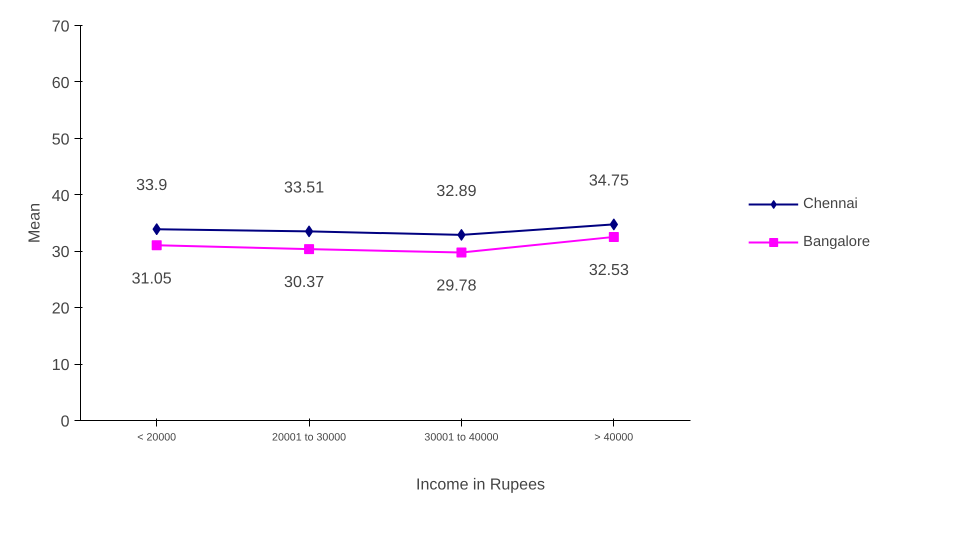 Image resolution: width=957 pixels, height=537 pixels. Describe the element at coordinates (61, 83) in the screenshot. I see `y-tick-label: 60` at that location.